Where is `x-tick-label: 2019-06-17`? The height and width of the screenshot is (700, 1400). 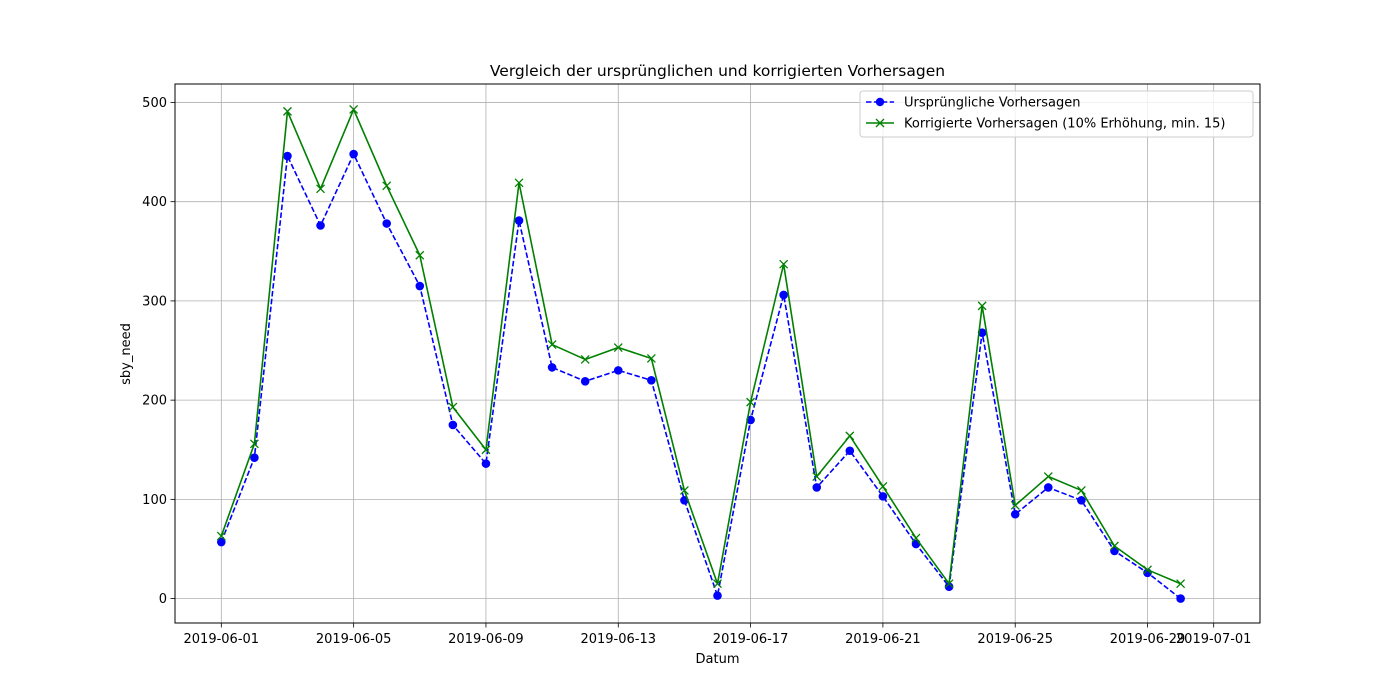
x-tick-label: 2019-06-17 is located at coordinates (751, 639).